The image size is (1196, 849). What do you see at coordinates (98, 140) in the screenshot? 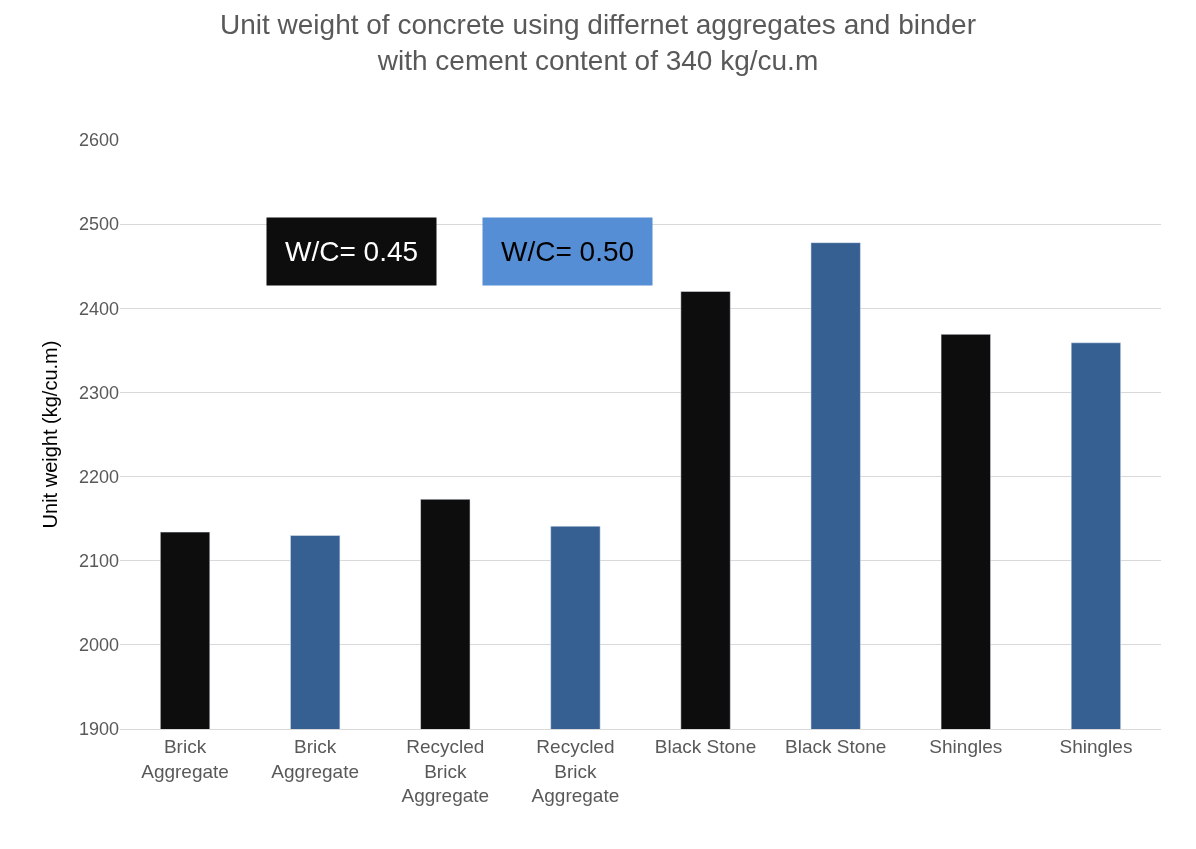
I see `y-tick-label: 2600` at bounding box center [98, 140].